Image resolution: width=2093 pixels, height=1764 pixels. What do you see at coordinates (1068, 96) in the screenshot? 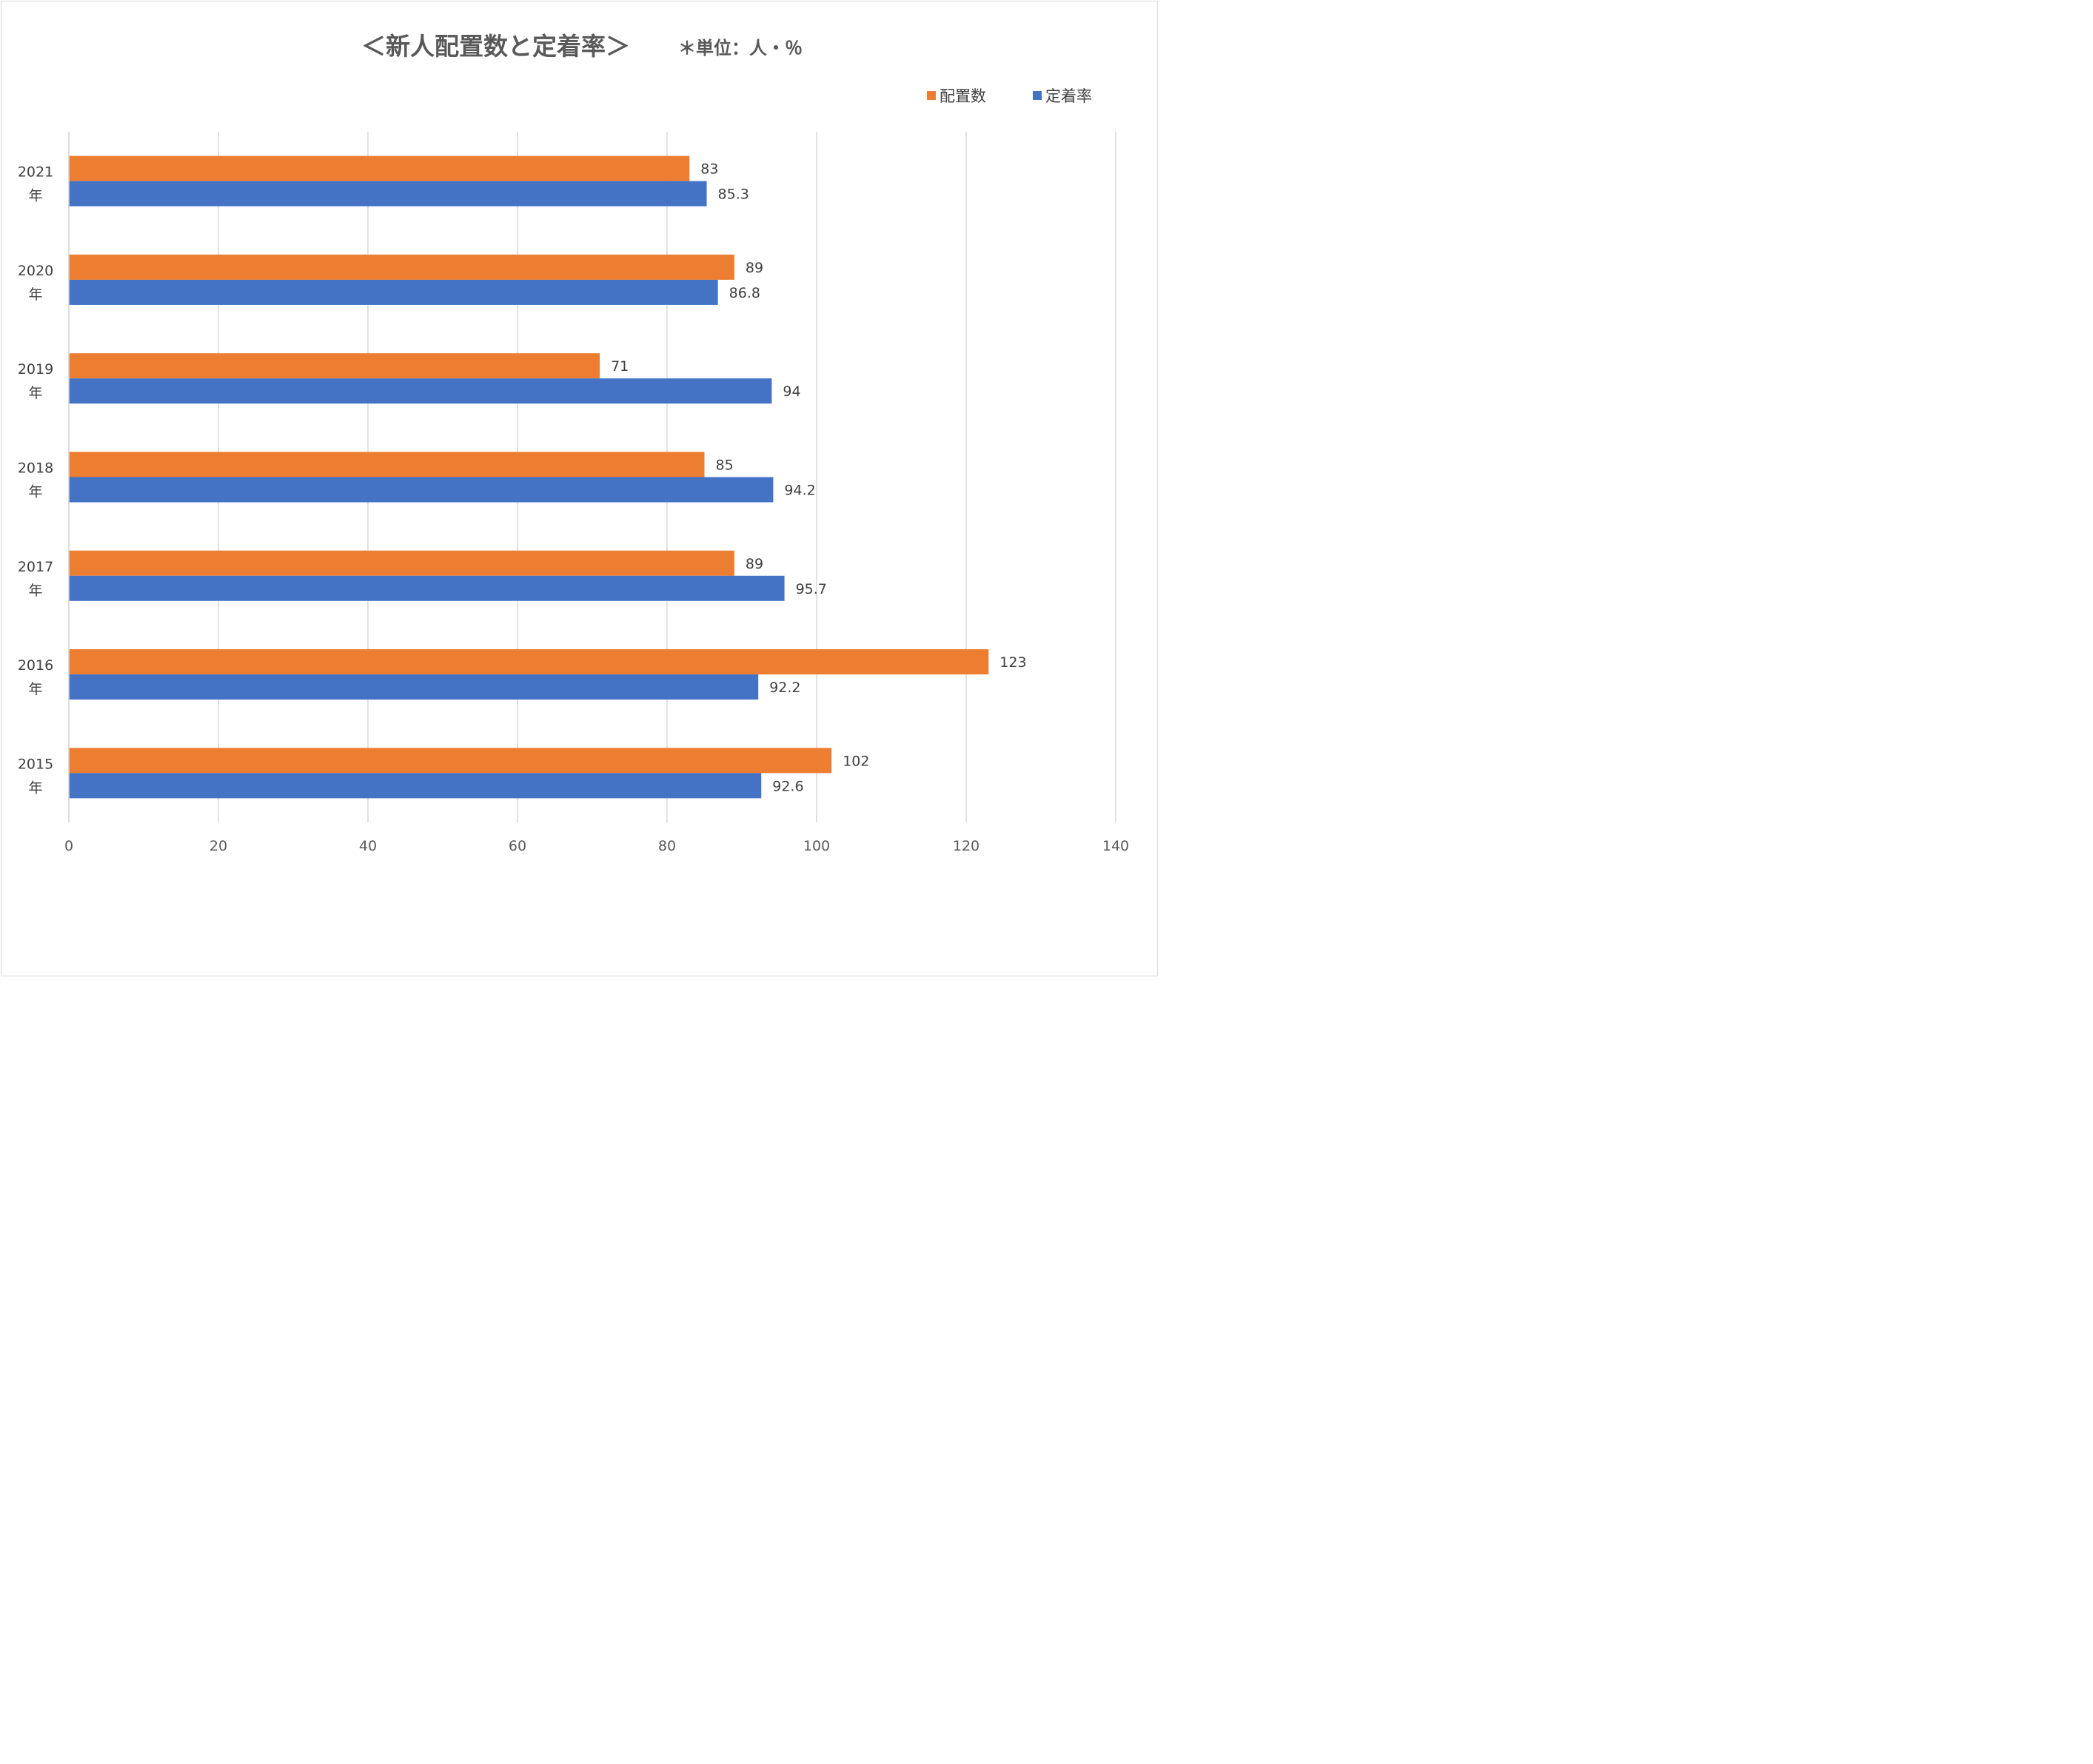
I see `legend-label-retention: 定着率` at bounding box center [1068, 96].